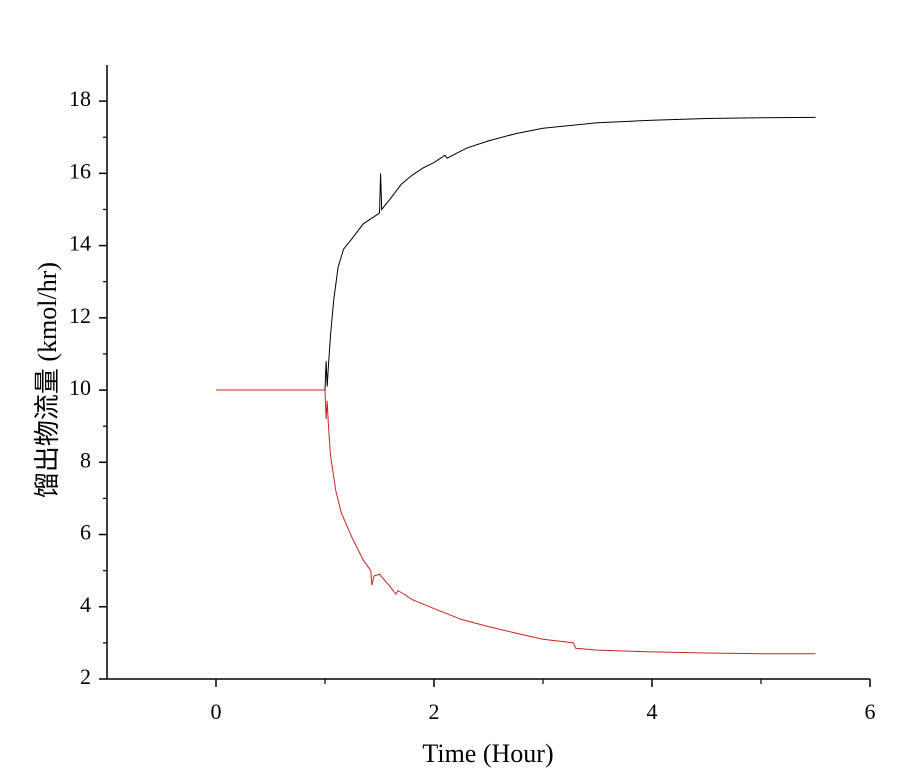 The image size is (920, 782). What do you see at coordinates (85, 459) in the screenshot?
I see `y-tick-label: 8` at bounding box center [85, 459].